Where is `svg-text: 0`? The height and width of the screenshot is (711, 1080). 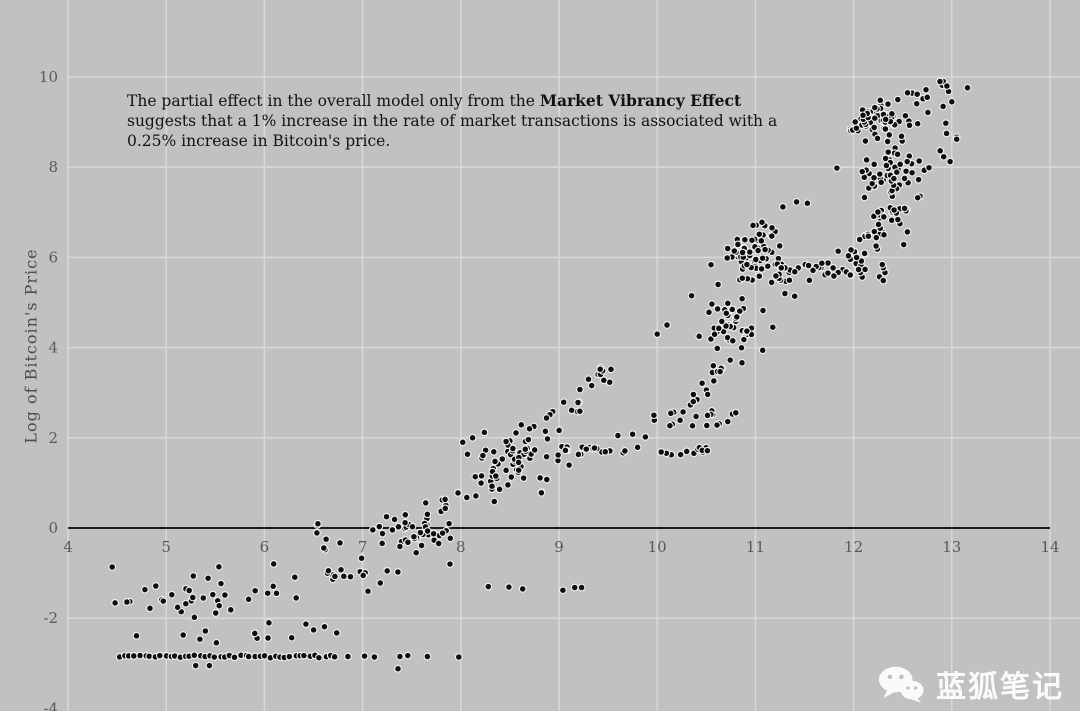 svg-text: 0 is located at coordinates (53, 528).